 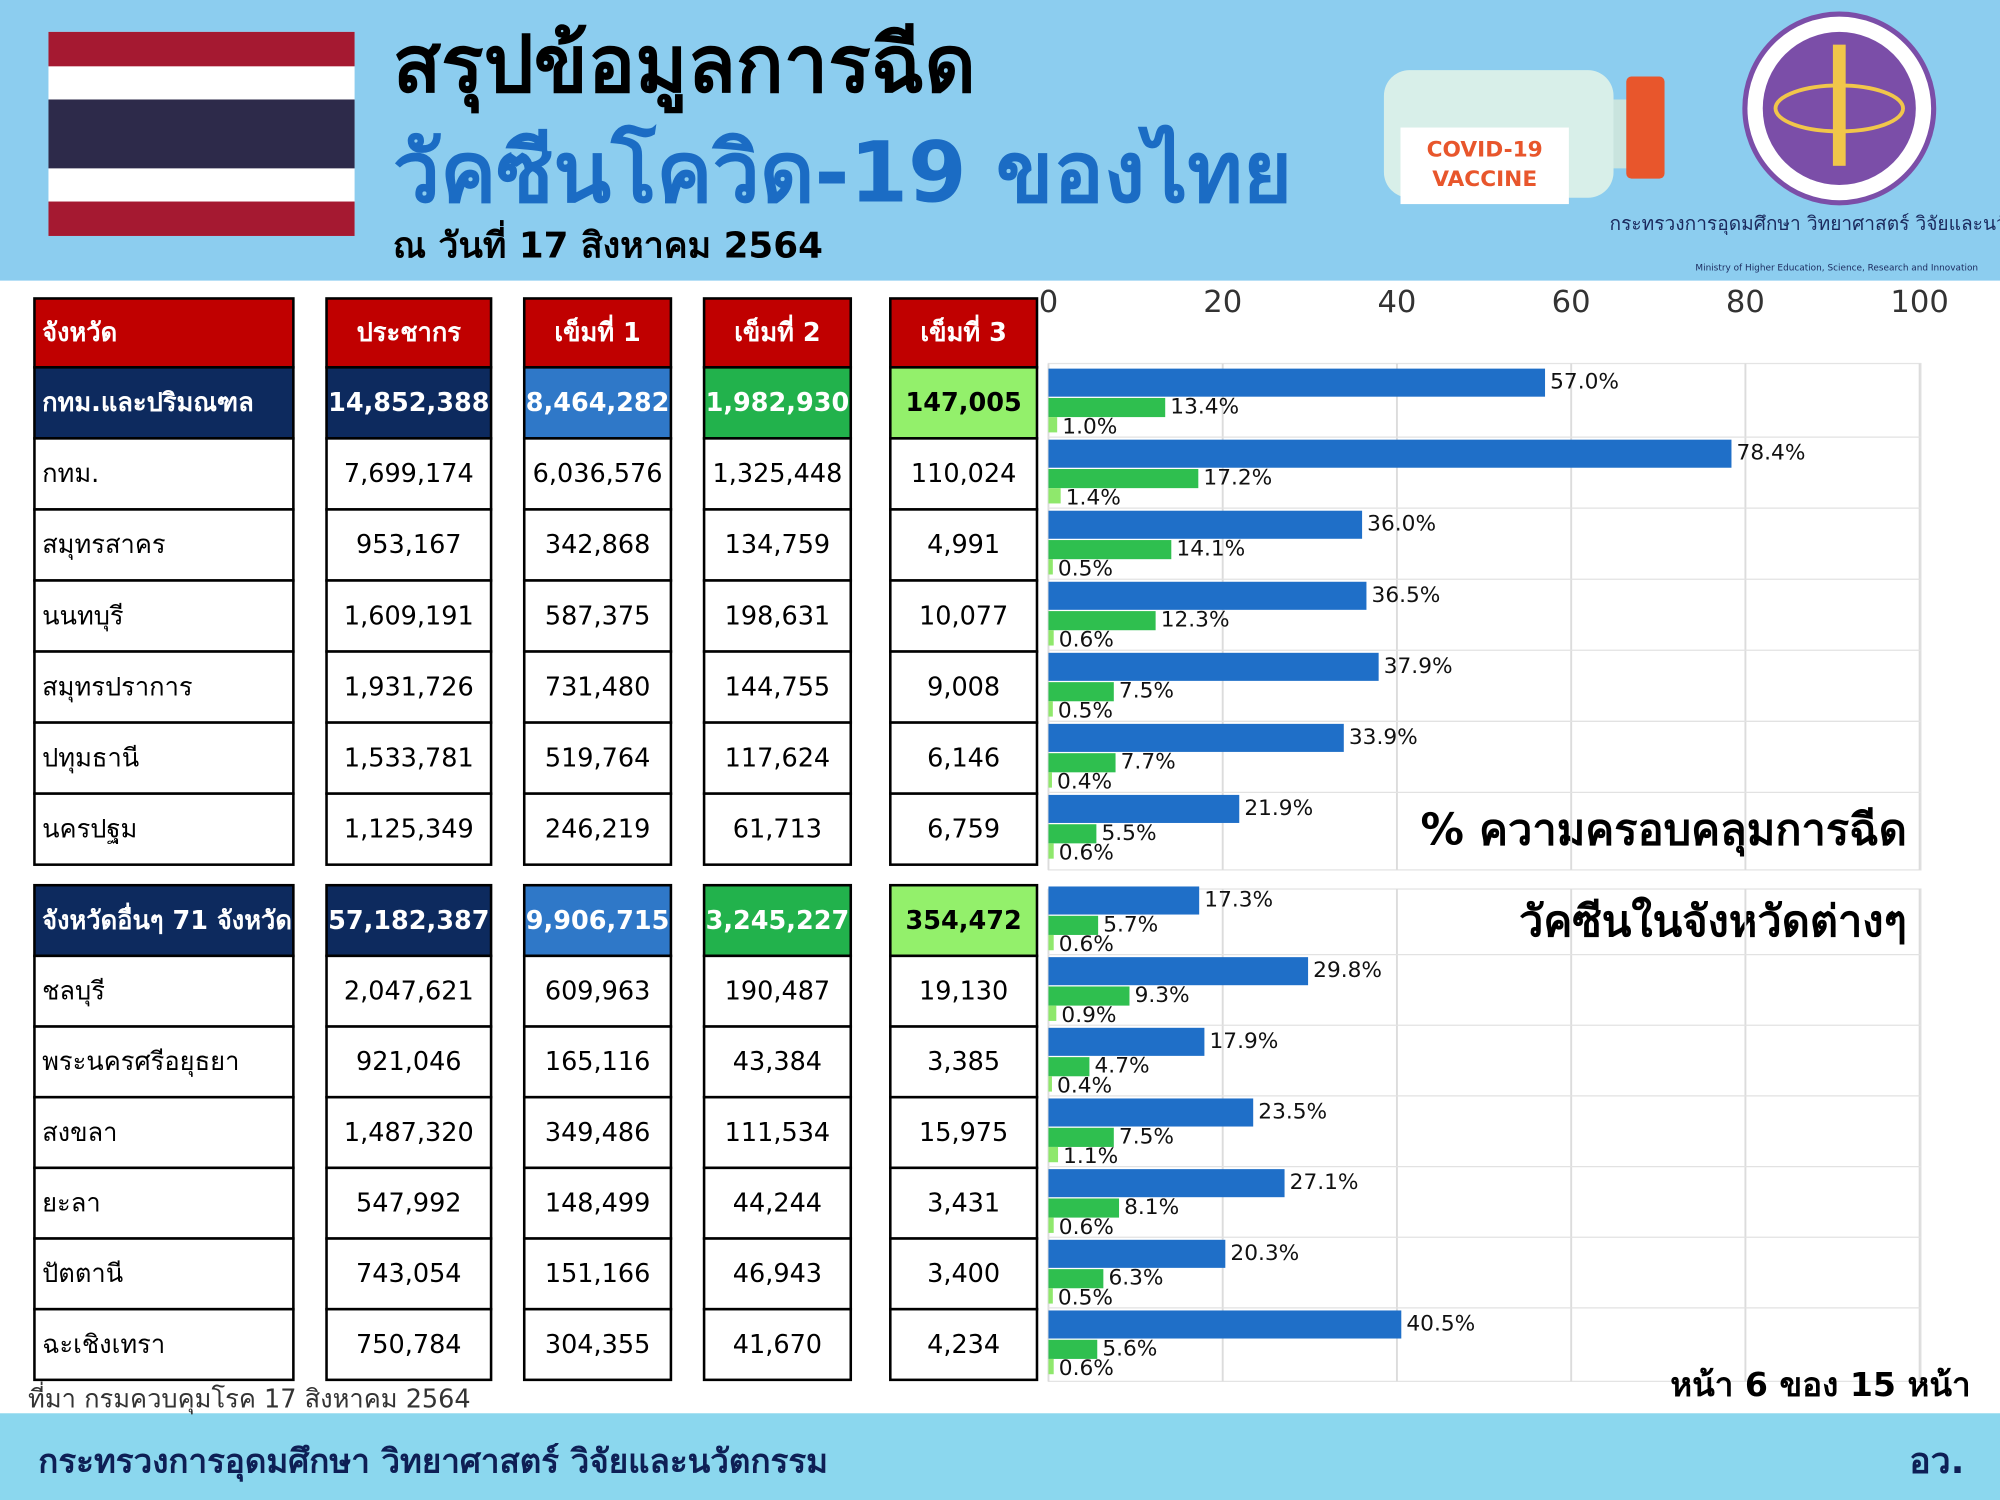 What do you see at coordinates (1524, 137) in the screenshot?
I see `vaccine-icon: COVID-19 VACCINE` at bounding box center [1524, 137].